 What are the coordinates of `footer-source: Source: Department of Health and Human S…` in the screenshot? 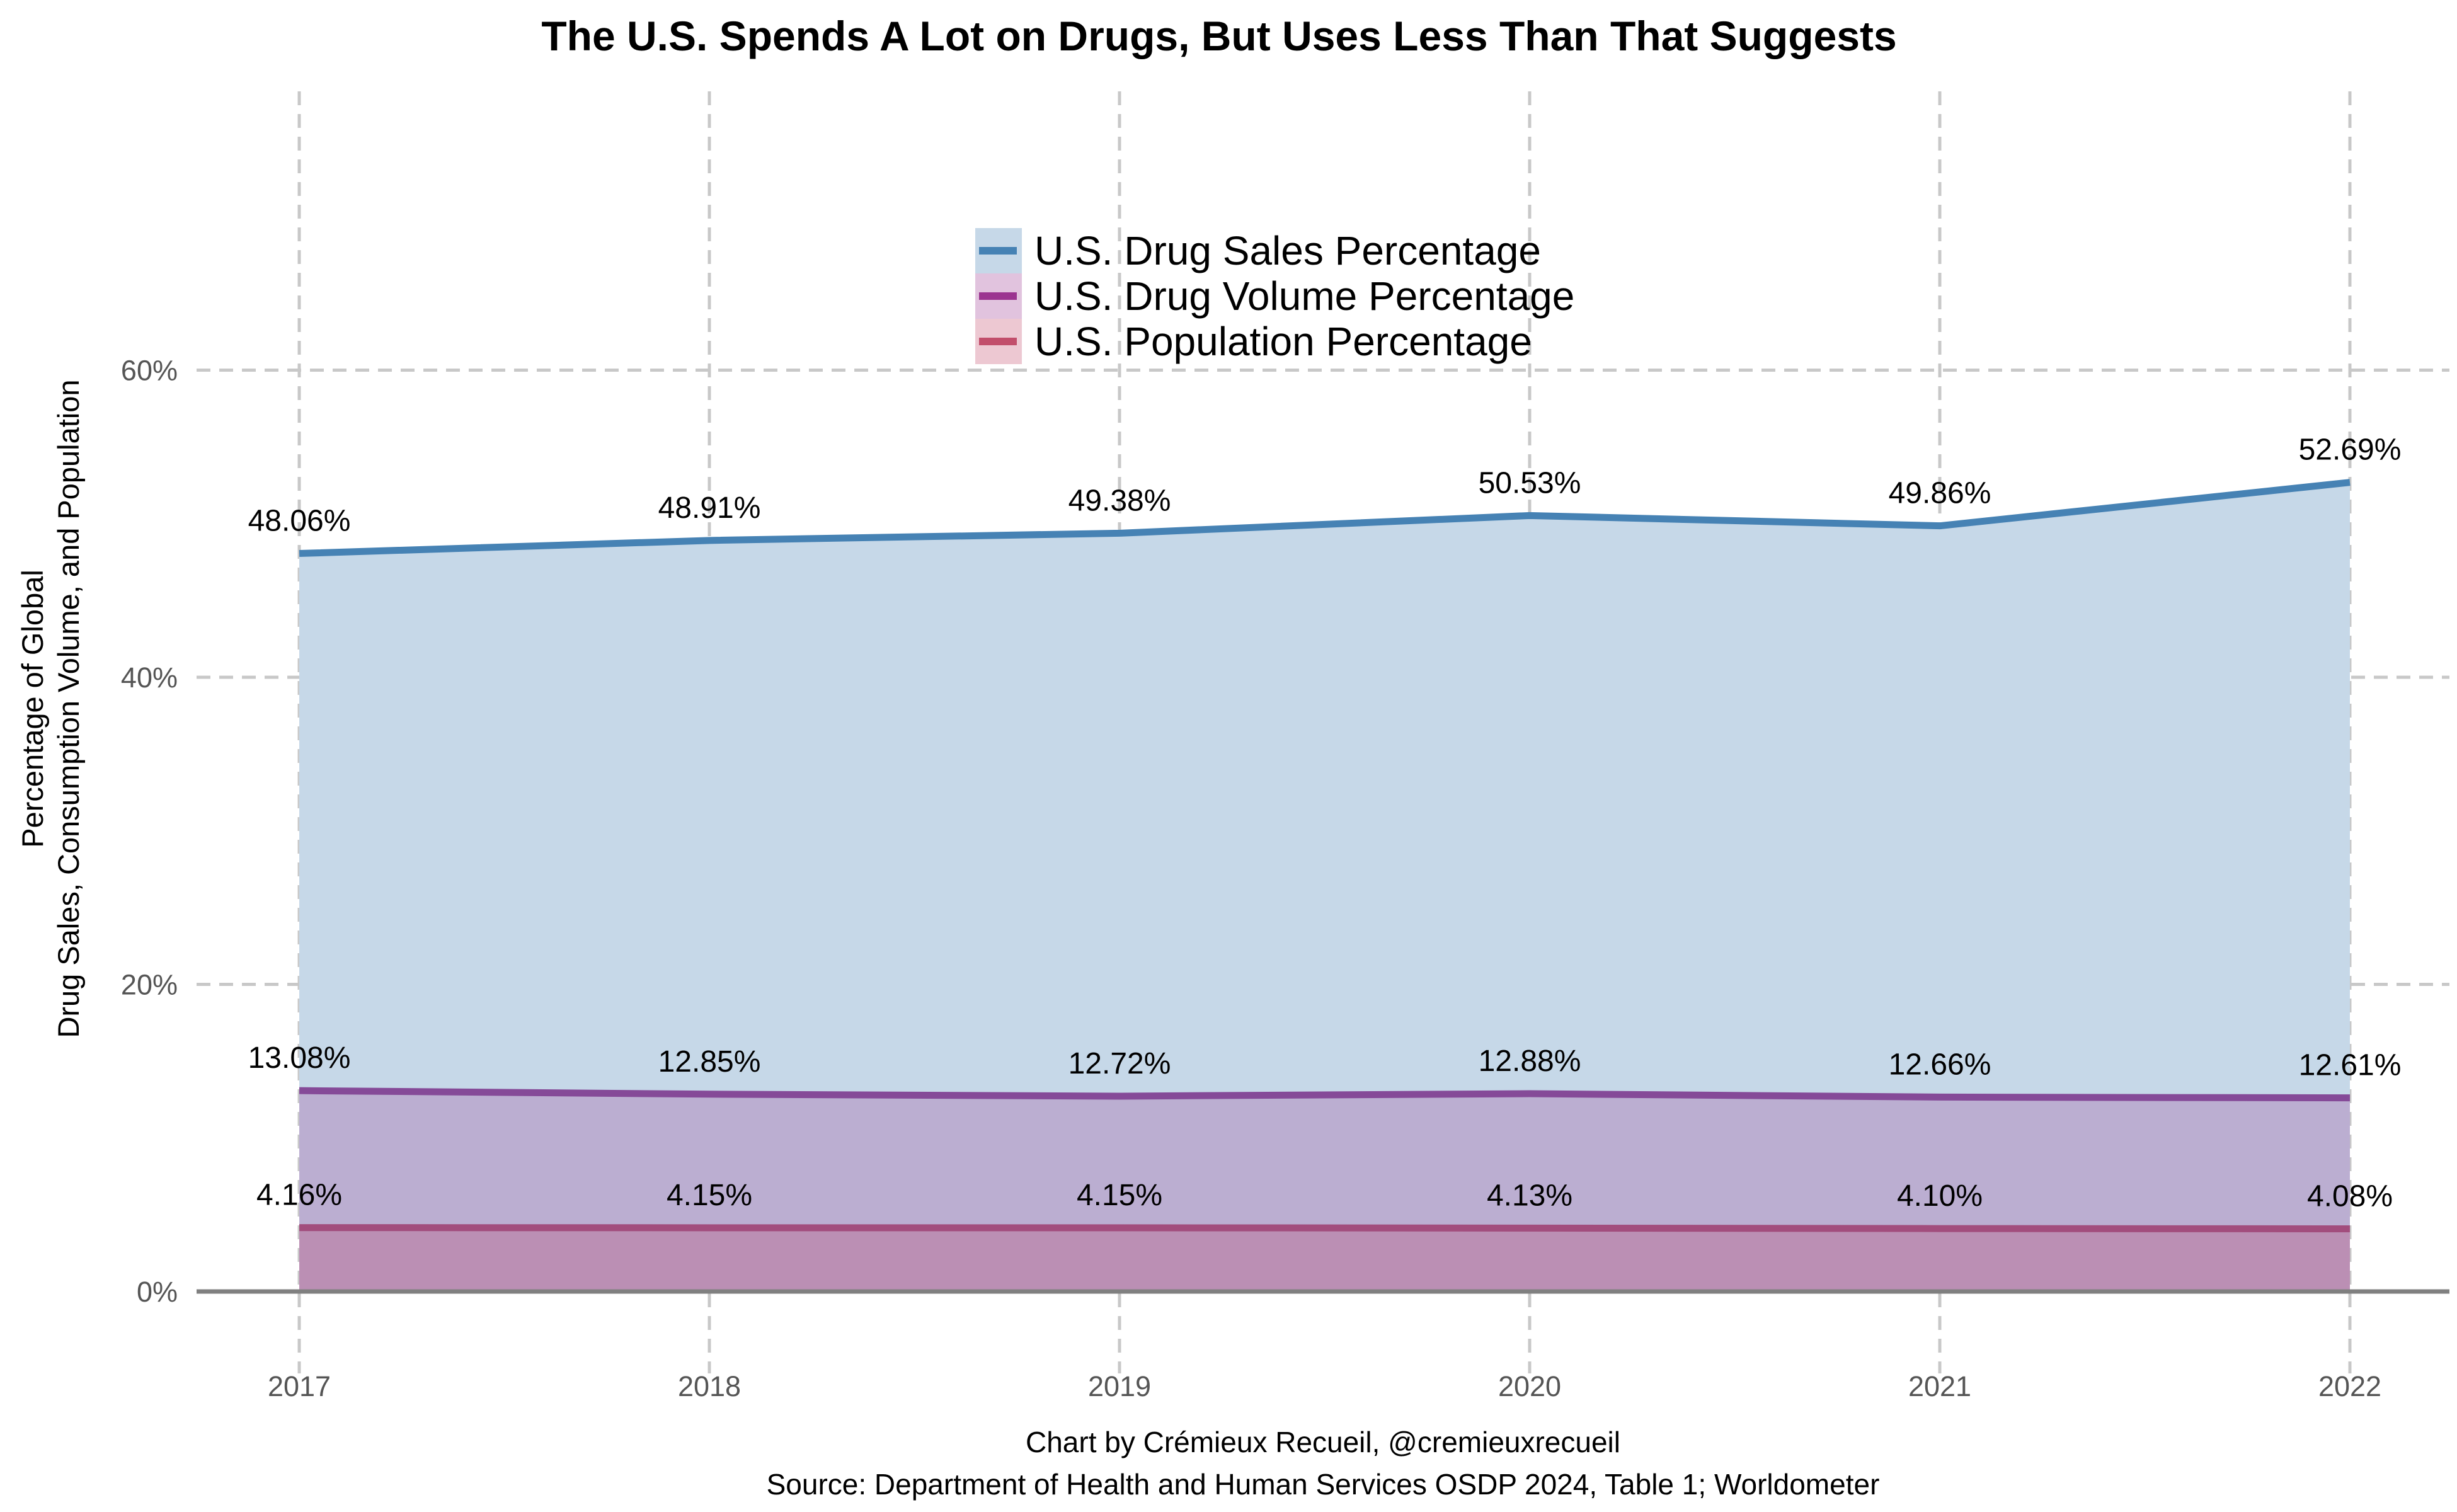 It's located at (1323, 1484).